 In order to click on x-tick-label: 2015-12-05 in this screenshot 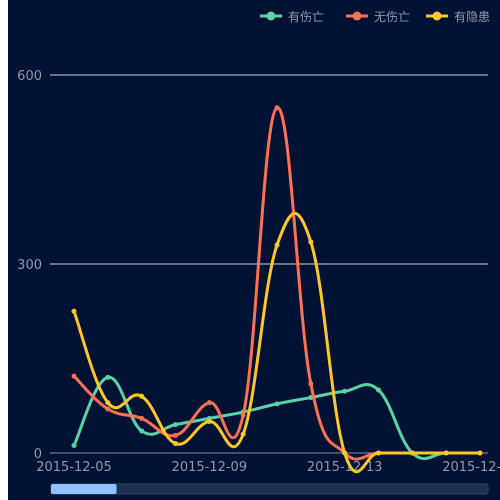, I will do `click(74, 467)`.